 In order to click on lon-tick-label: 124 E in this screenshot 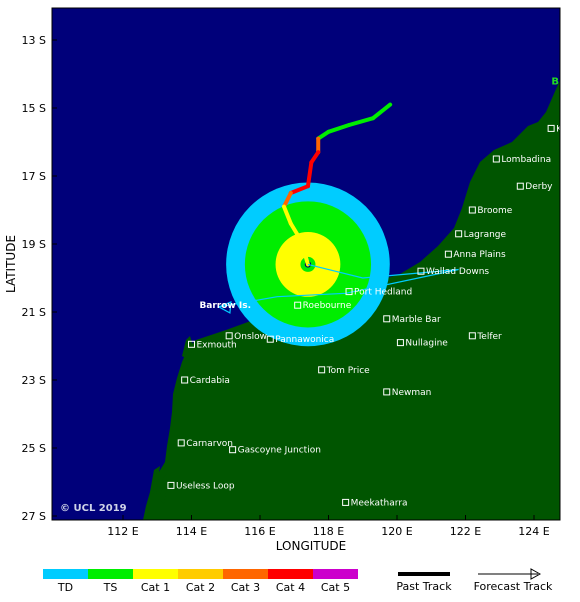, I will do `click(533, 531)`.